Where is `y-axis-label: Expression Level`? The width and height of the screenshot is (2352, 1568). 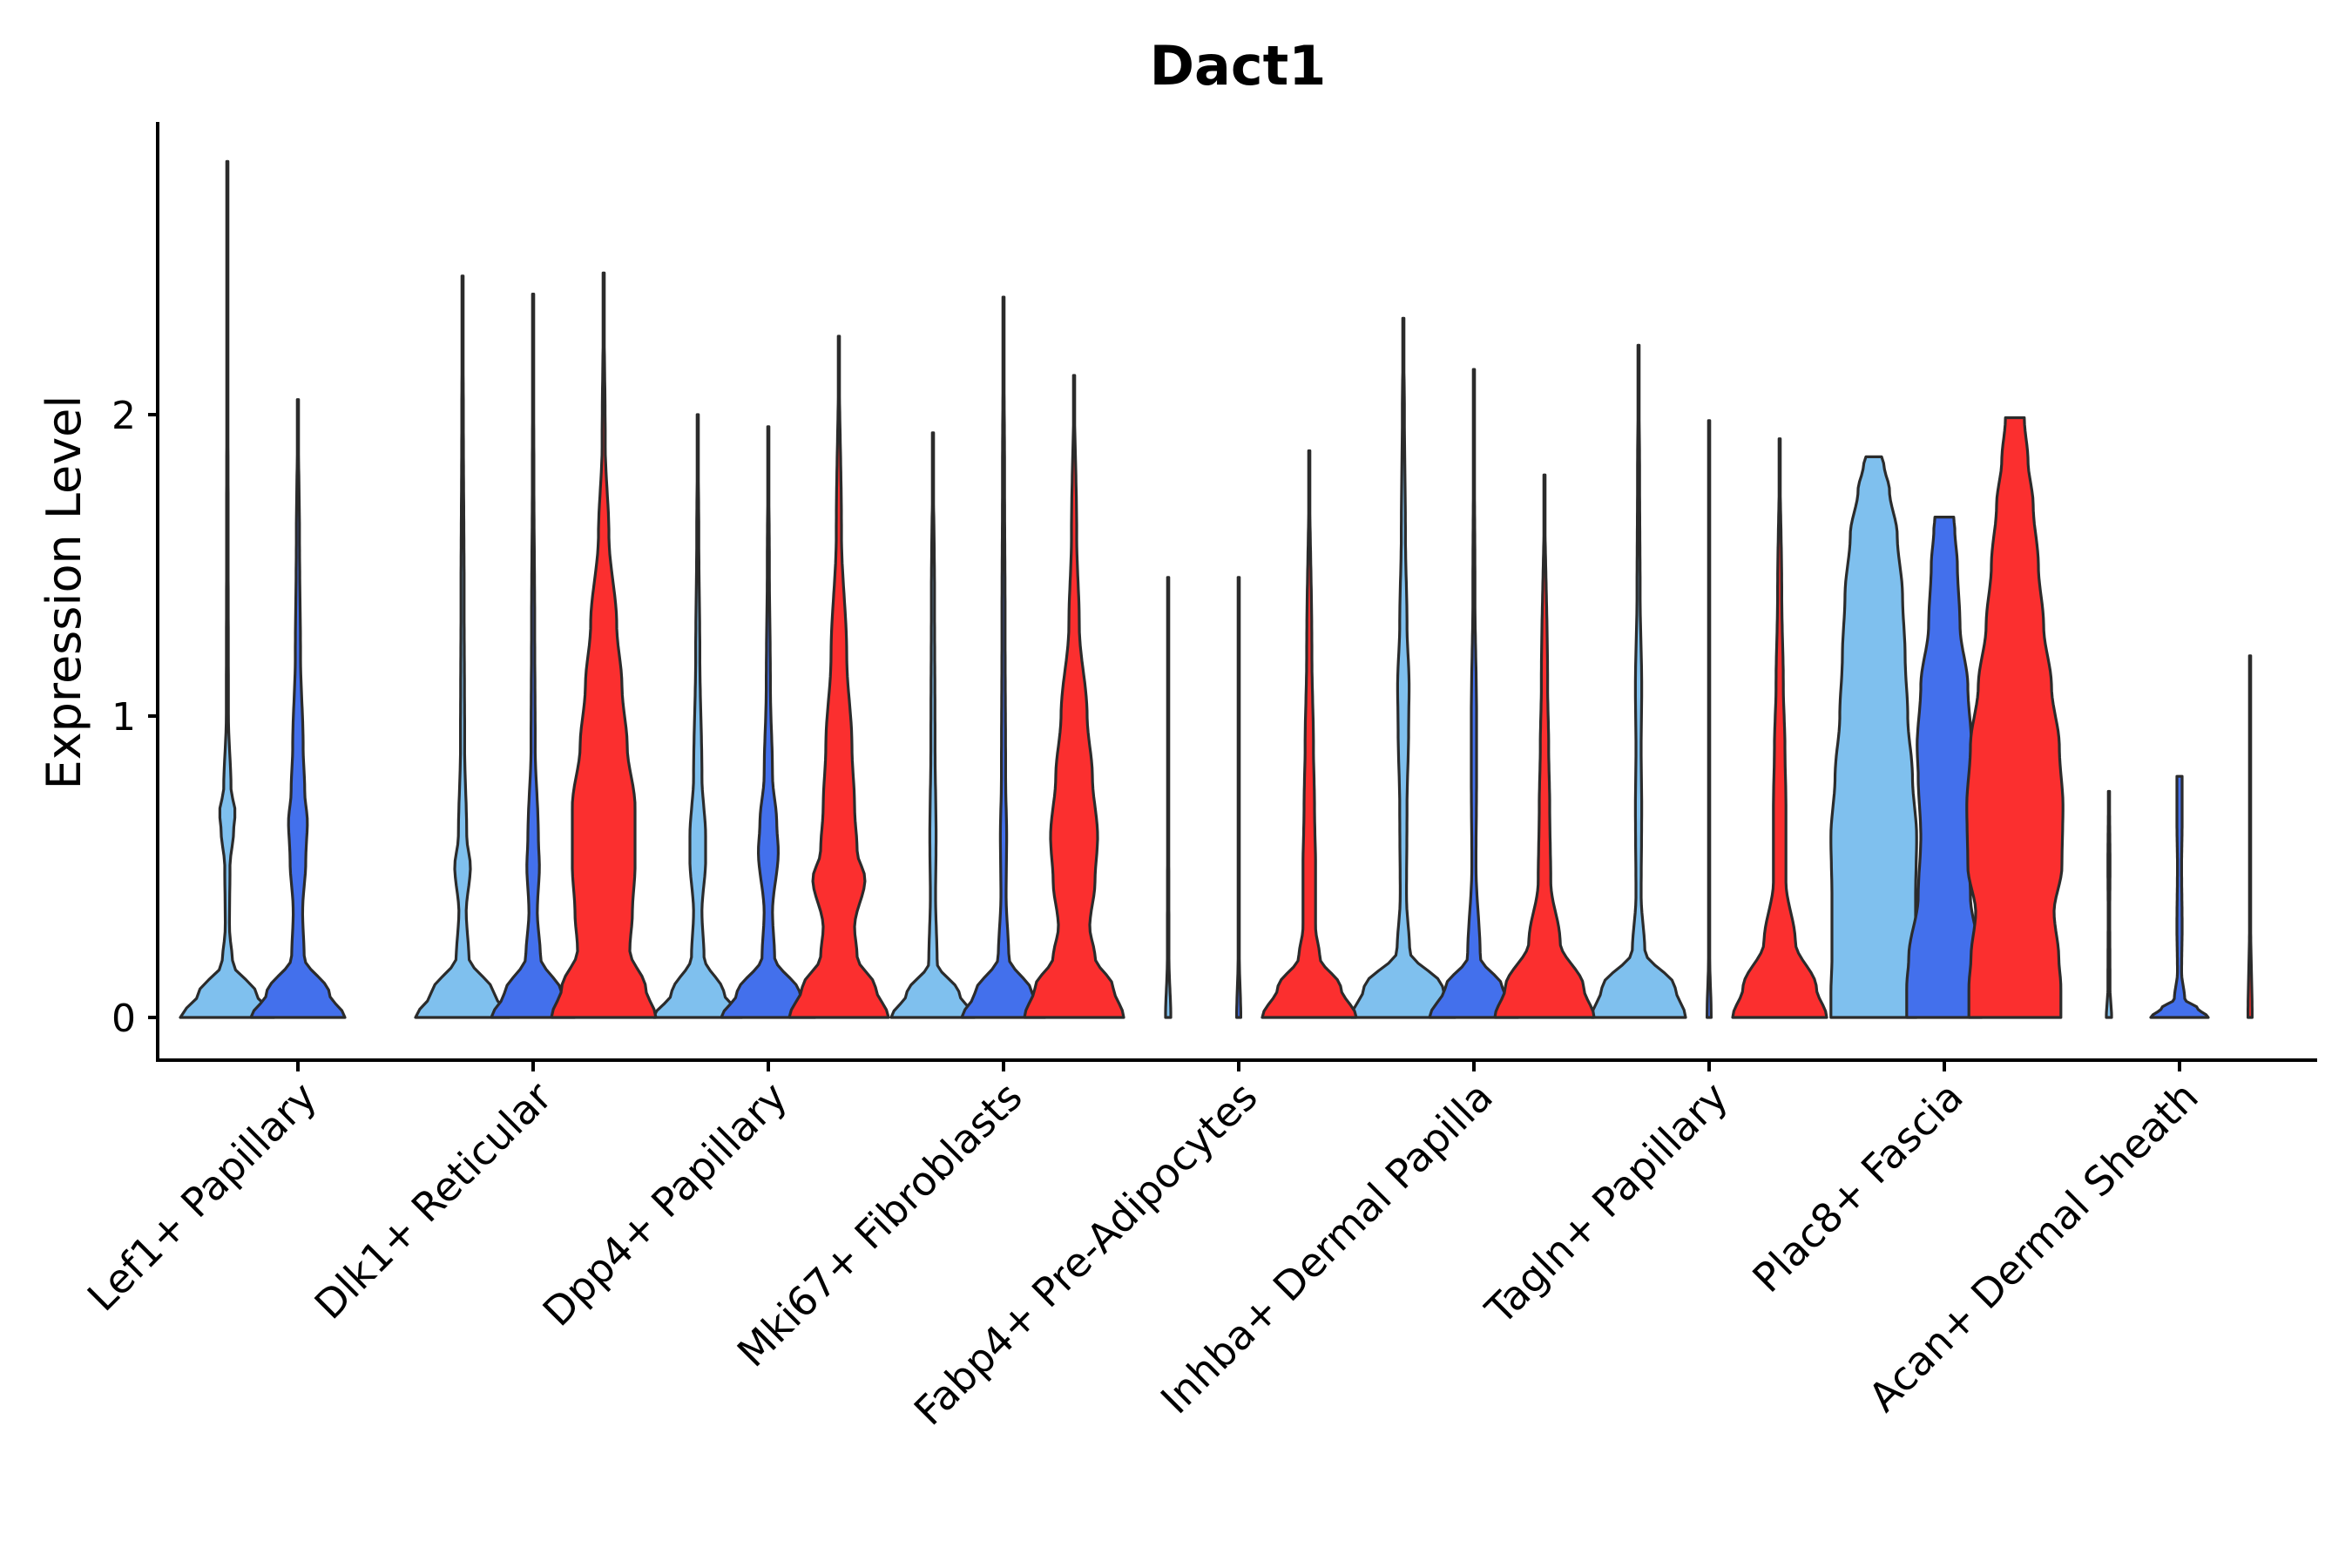 y-axis-label: Expression Level is located at coordinates (64, 592).